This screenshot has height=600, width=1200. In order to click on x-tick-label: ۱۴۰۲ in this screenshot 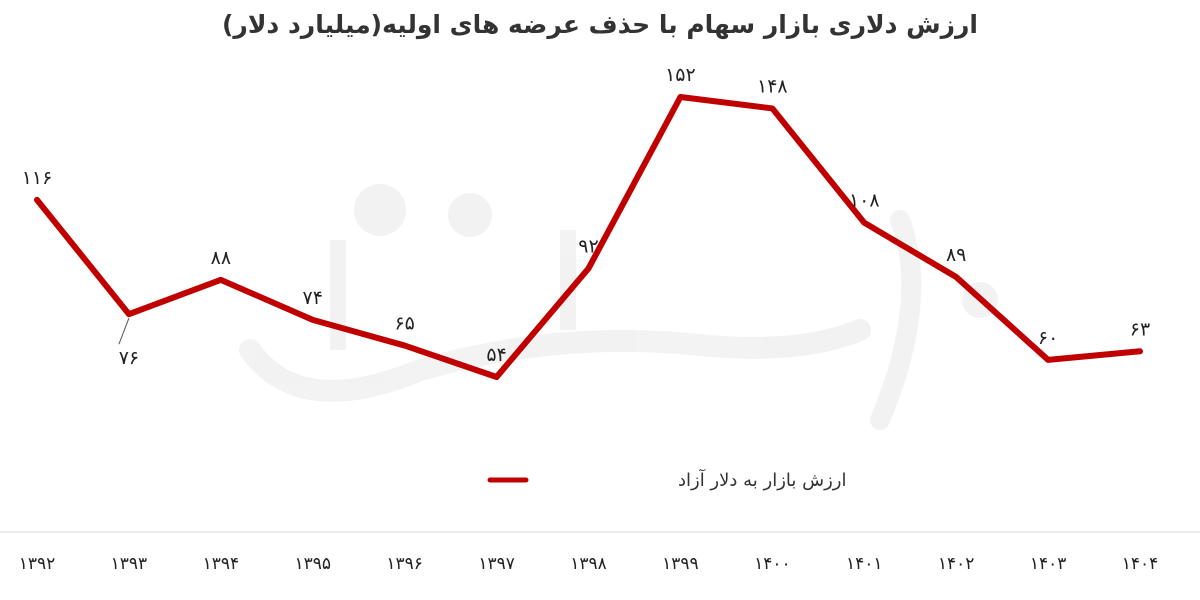, I will do `click(956, 564)`.